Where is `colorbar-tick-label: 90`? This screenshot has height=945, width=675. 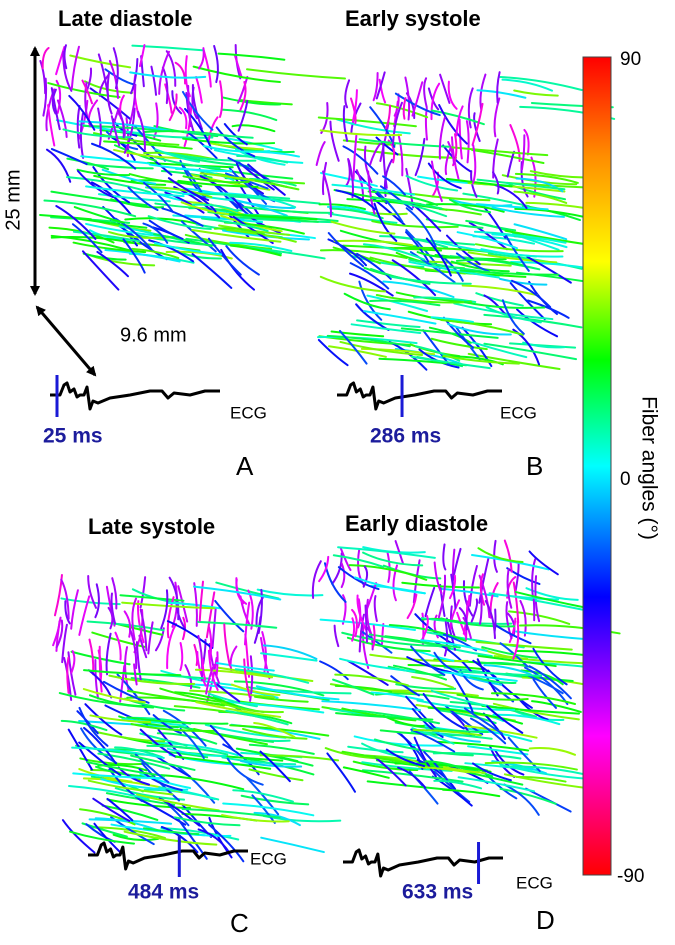 colorbar-tick-label: 90 is located at coordinates (630, 59).